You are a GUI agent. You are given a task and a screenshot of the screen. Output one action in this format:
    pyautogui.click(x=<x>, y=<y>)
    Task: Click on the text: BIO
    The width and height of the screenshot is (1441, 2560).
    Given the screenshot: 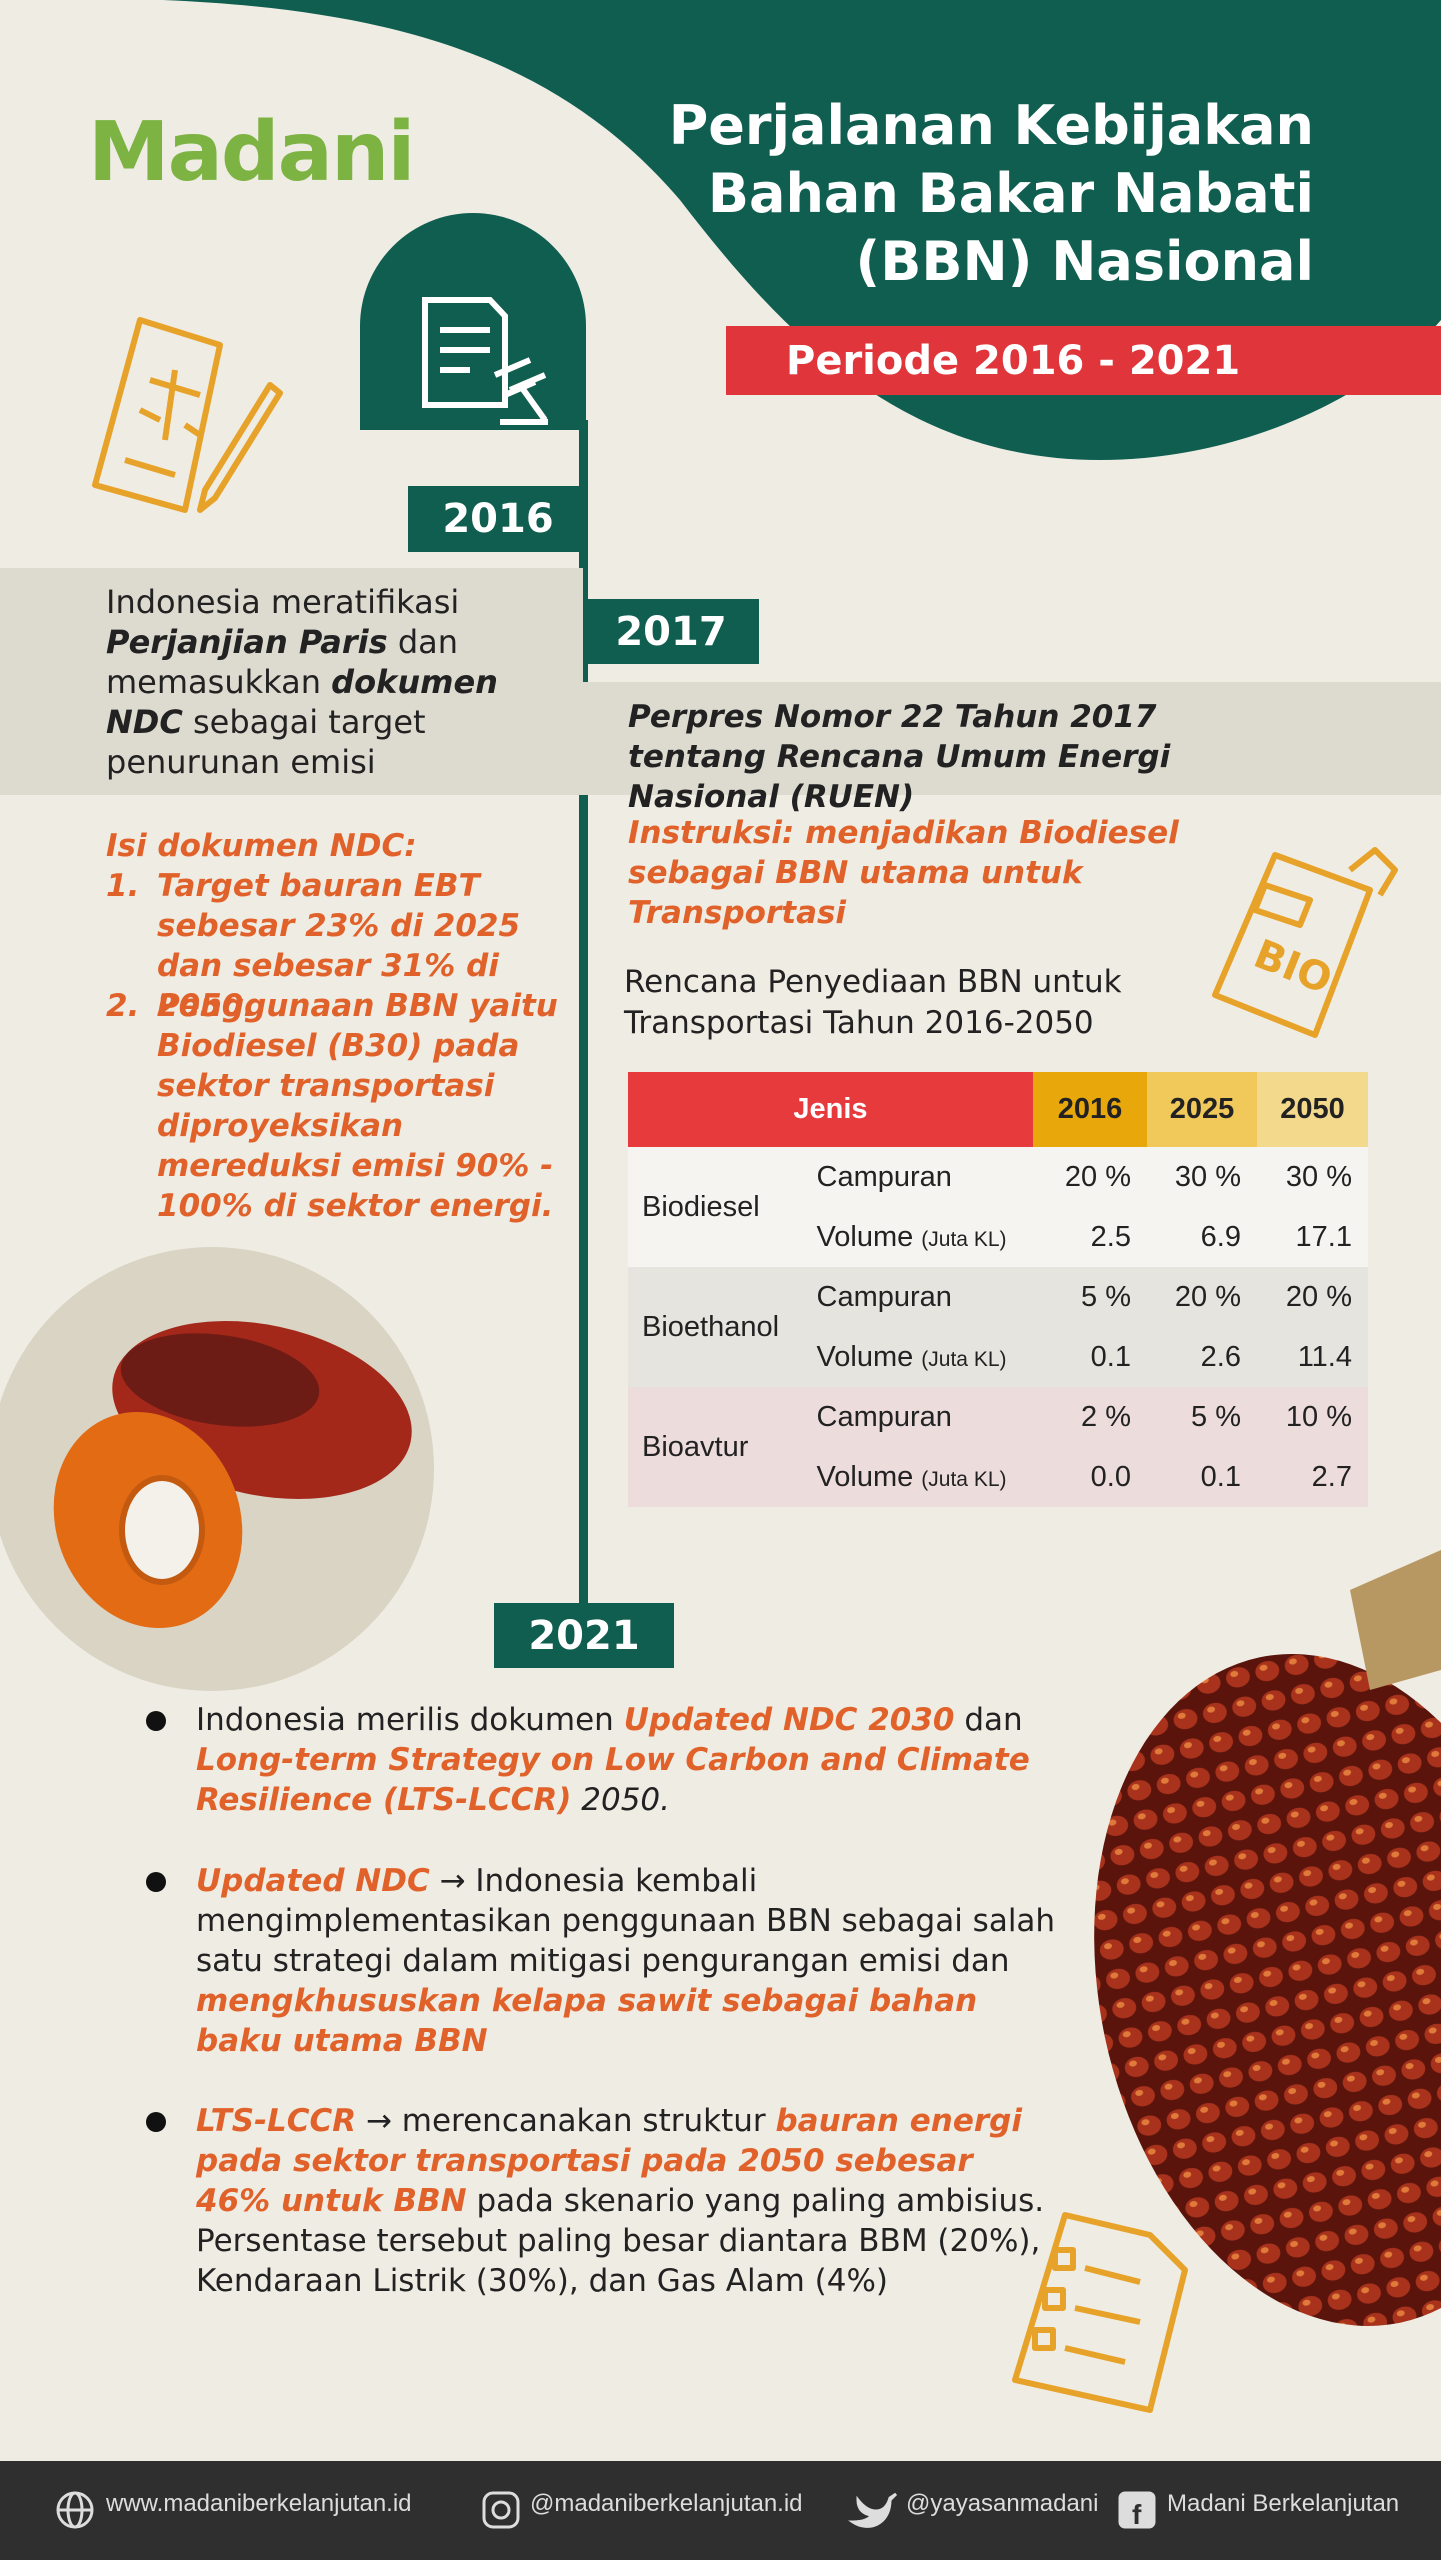 What is the action you would take?
    pyautogui.click(x=1292, y=967)
    